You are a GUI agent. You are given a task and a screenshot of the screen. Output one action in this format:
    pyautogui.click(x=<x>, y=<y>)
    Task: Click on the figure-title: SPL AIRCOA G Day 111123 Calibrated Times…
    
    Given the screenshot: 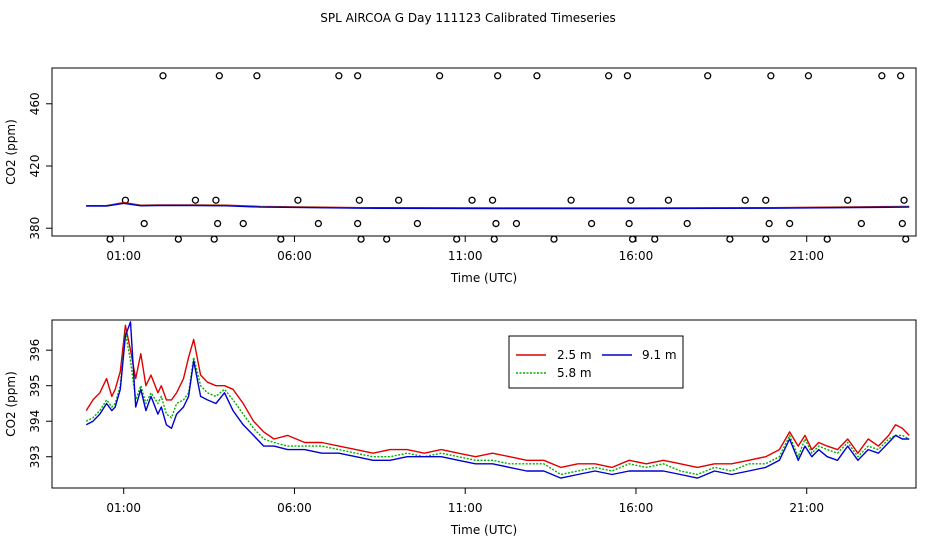 What is the action you would take?
    pyautogui.click(x=467, y=18)
    